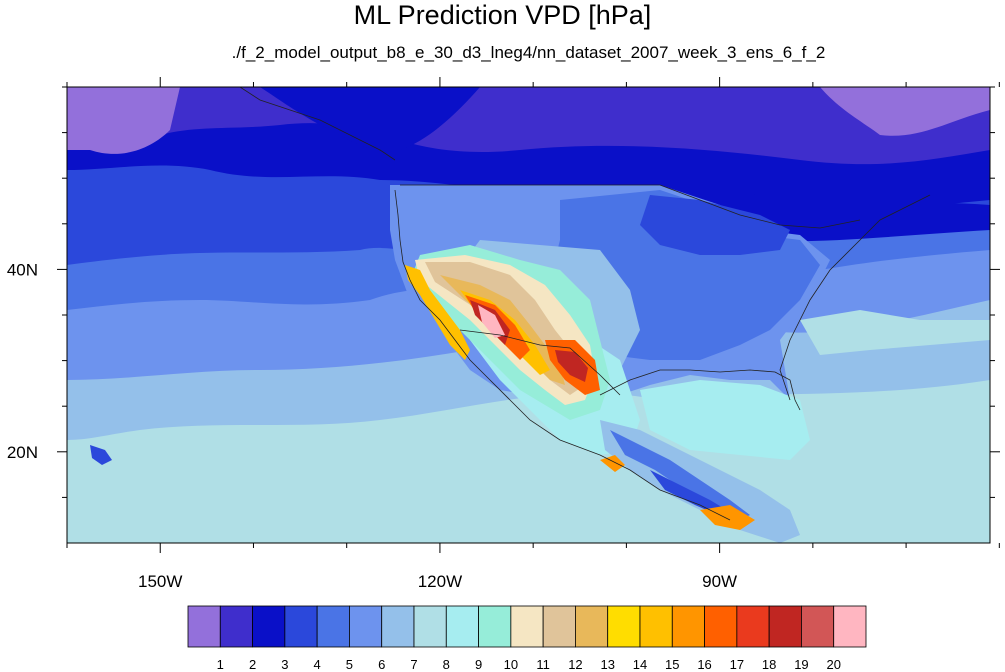  Describe the element at coordinates (284, 664) in the screenshot. I see `colorbar-level-label: 3` at that location.